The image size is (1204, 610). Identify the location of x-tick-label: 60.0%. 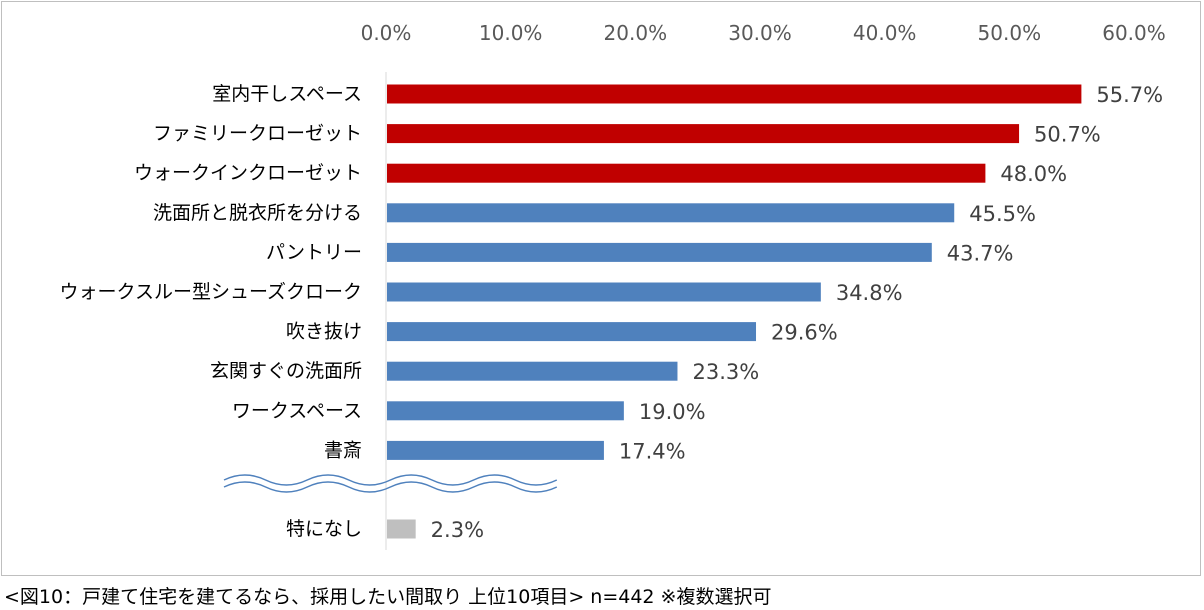
(1134, 33).